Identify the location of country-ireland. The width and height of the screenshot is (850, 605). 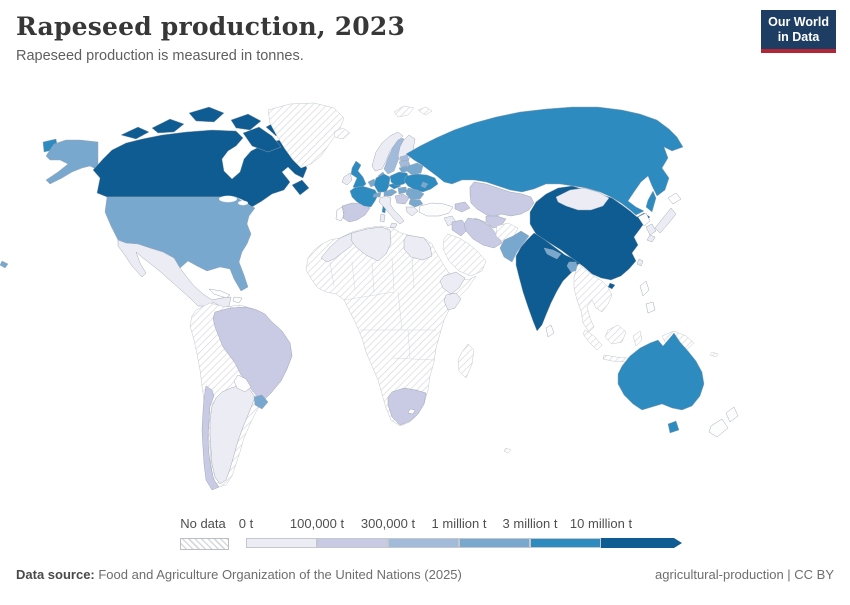
(347, 179).